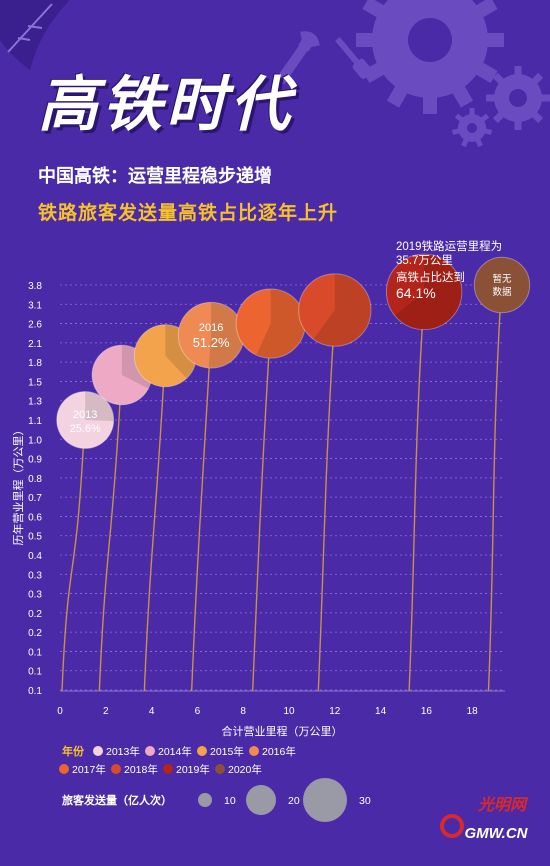 The height and width of the screenshot is (866, 550). Describe the element at coordinates (282, 731) in the screenshot. I see `x-axis-label: 合计营业里程（万公里）` at that location.